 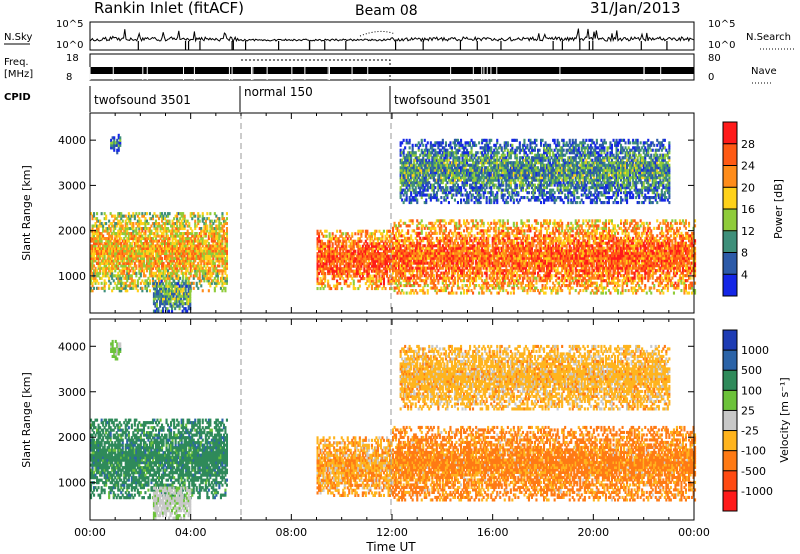 I want to click on nsearch-label: N.Search, so click(x=768, y=37).